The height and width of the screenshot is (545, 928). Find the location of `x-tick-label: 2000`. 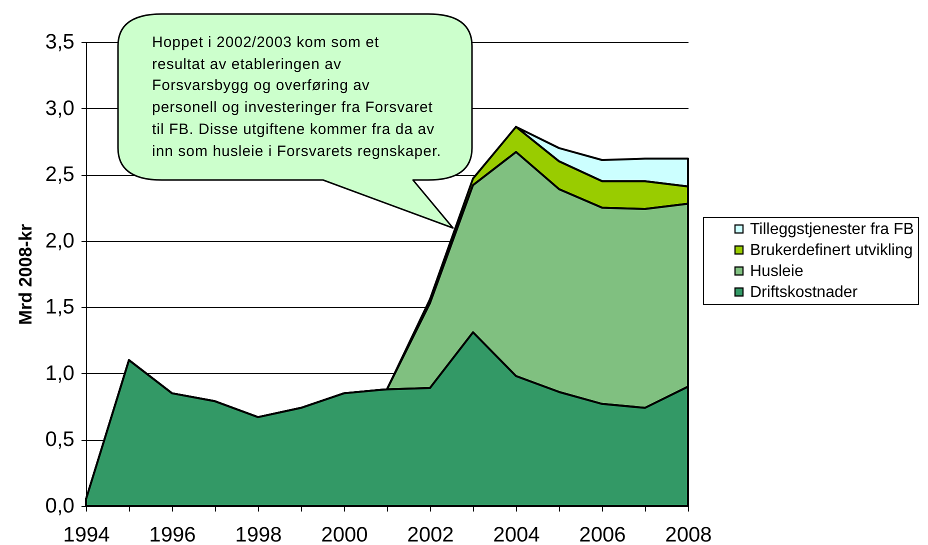

x-tick-label: 2000 is located at coordinates (344, 534).